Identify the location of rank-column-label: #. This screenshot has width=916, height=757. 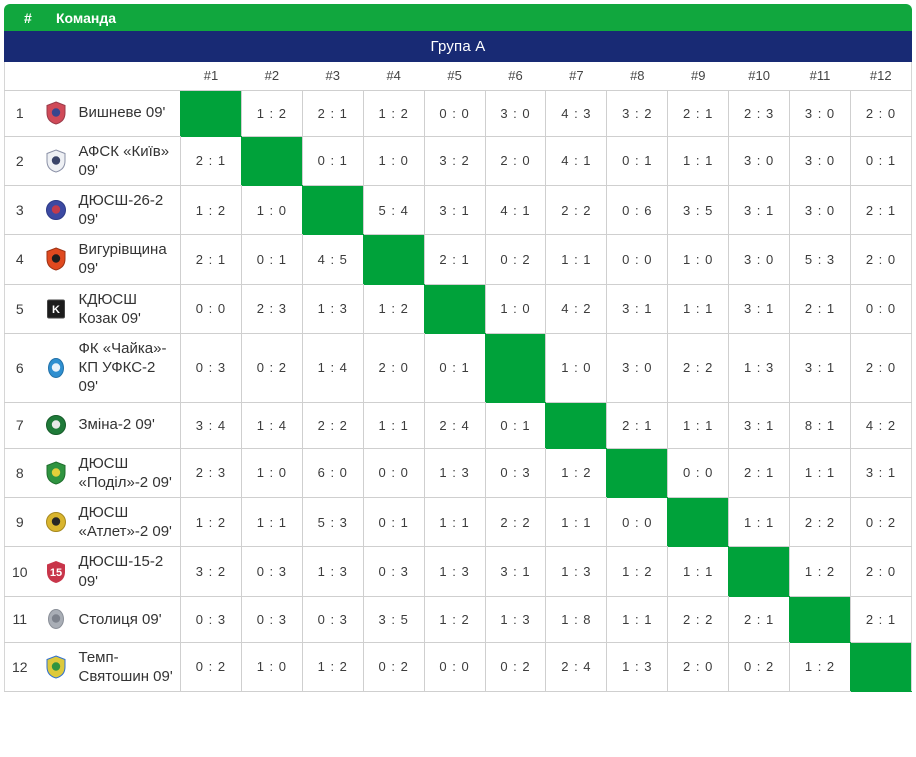
(28, 17).